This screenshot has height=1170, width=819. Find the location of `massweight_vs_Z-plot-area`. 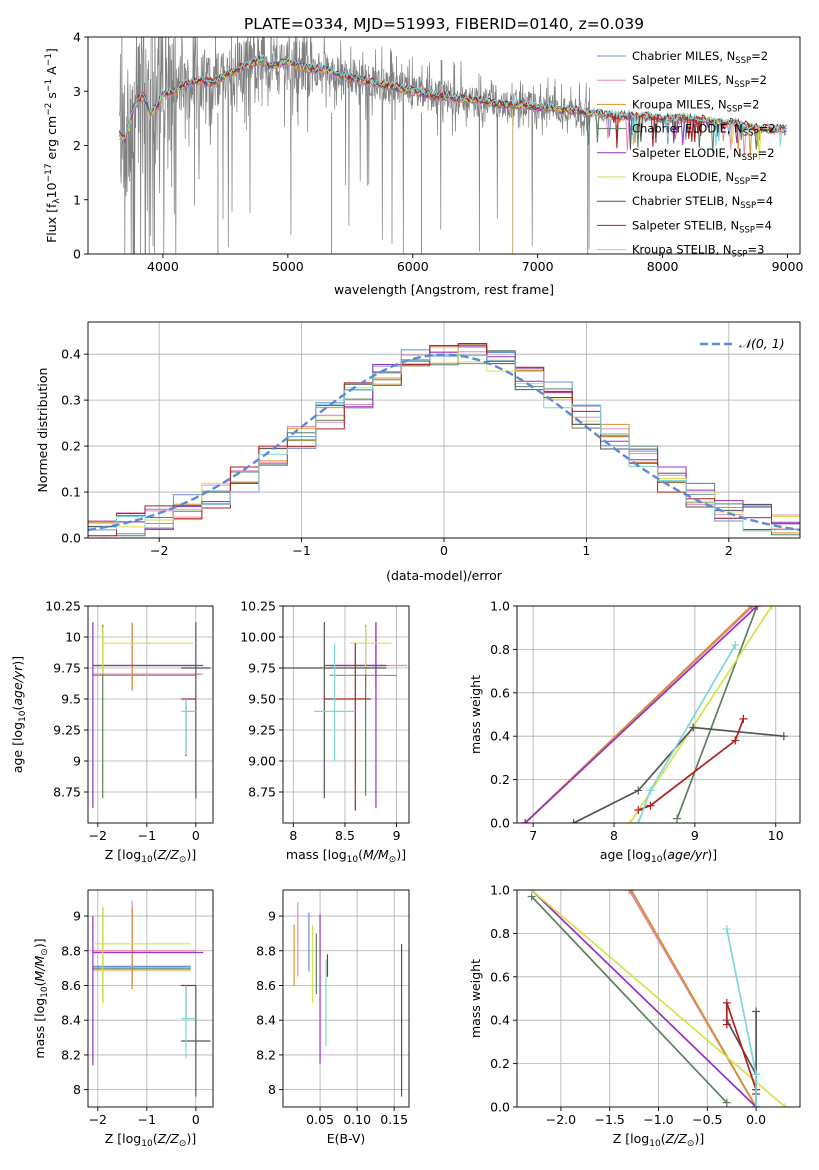

massweight_vs_Z-plot-area is located at coordinates (658, 998).